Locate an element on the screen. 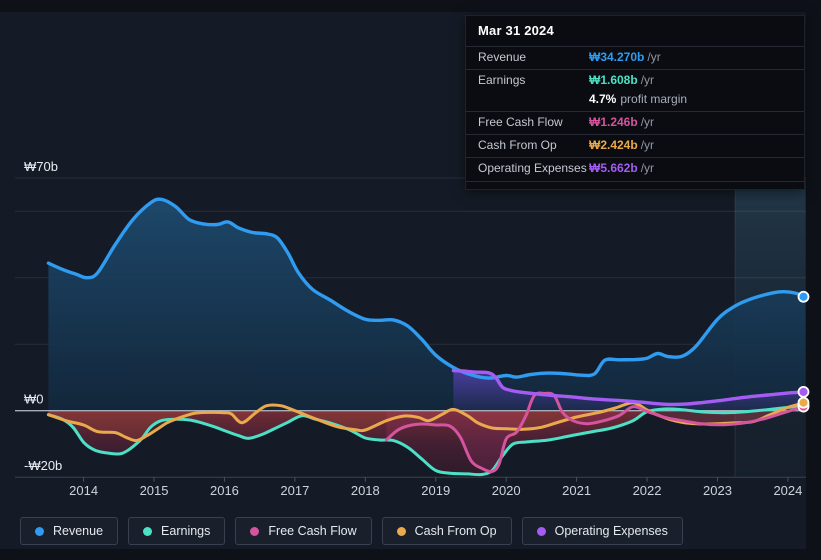  tooltip-suffix-earnings: /yr is located at coordinates (647, 80).